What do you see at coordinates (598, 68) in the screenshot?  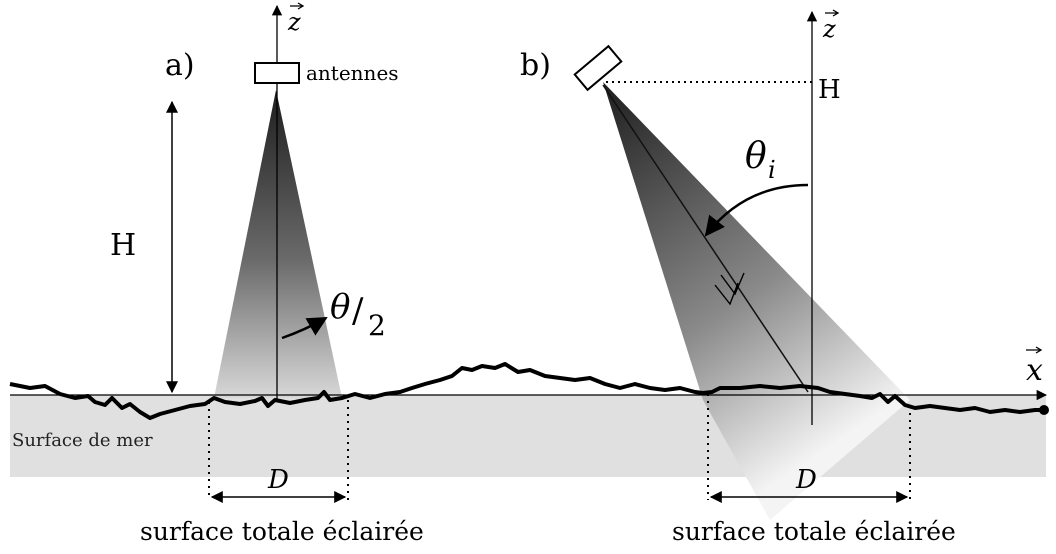 I see `antenna-b` at bounding box center [598, 68].